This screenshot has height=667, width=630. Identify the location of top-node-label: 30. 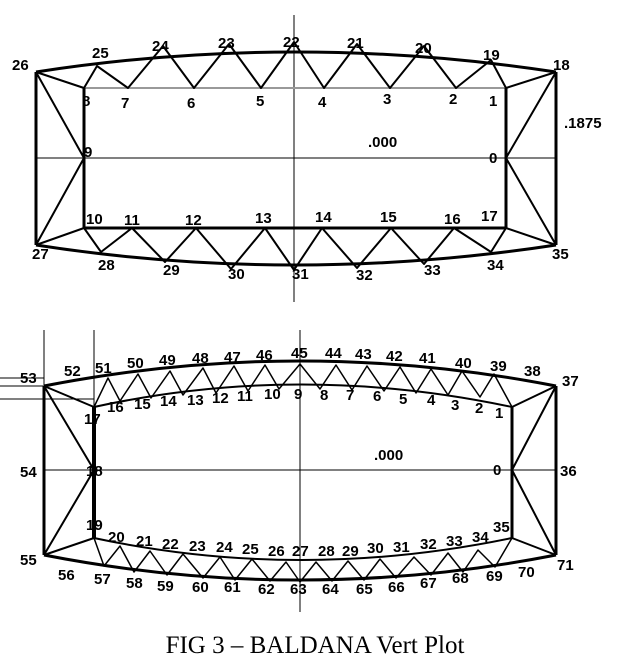
(236, 274).